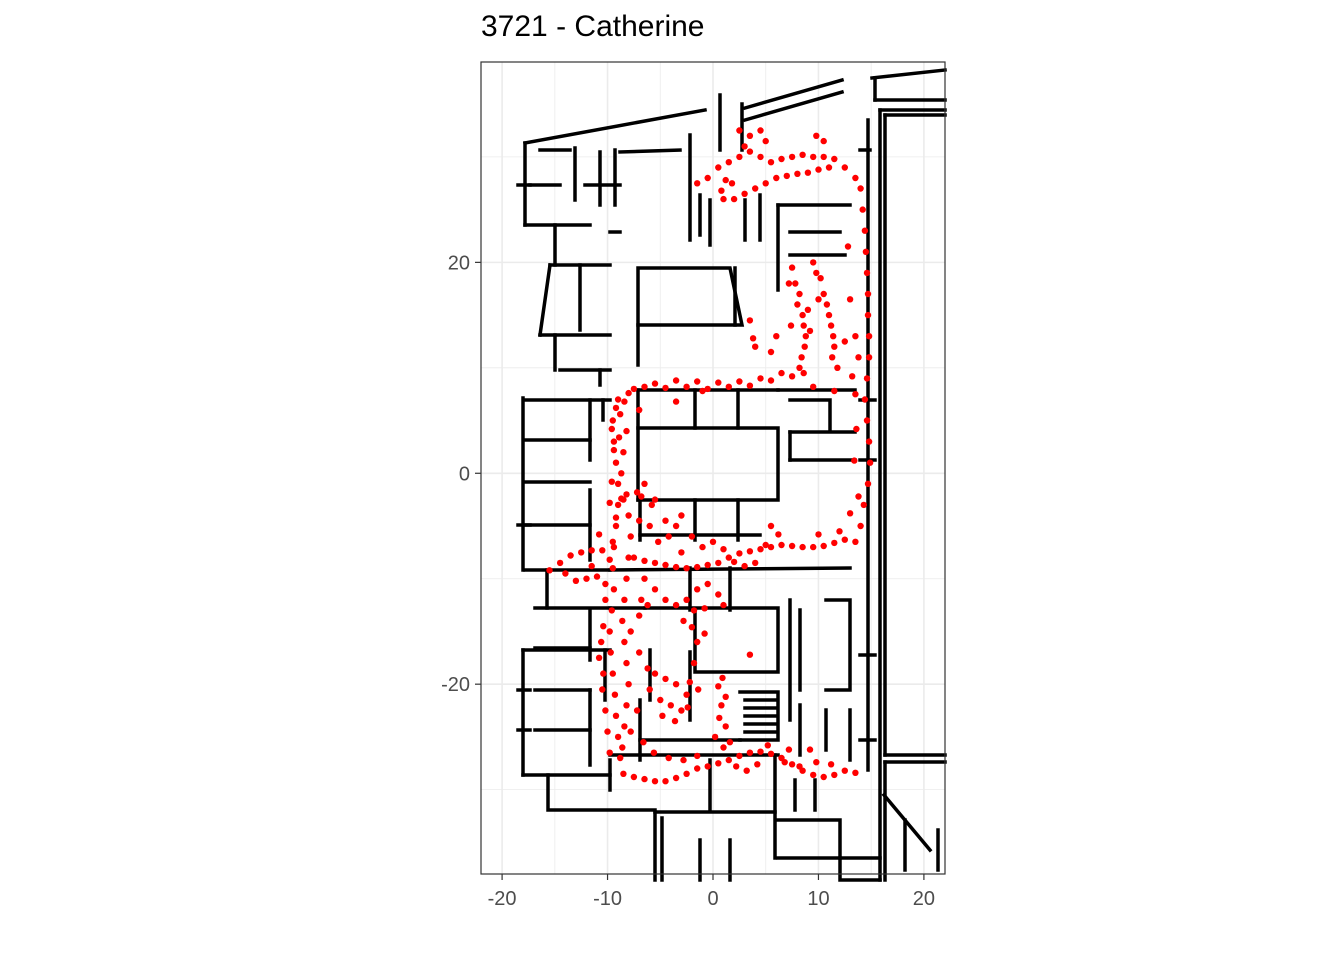 This screenshot has width=1344, height=960. Describe the element at coordinates (502, 899) in the screenshot. I see `x-tick-label: -20` at that location.